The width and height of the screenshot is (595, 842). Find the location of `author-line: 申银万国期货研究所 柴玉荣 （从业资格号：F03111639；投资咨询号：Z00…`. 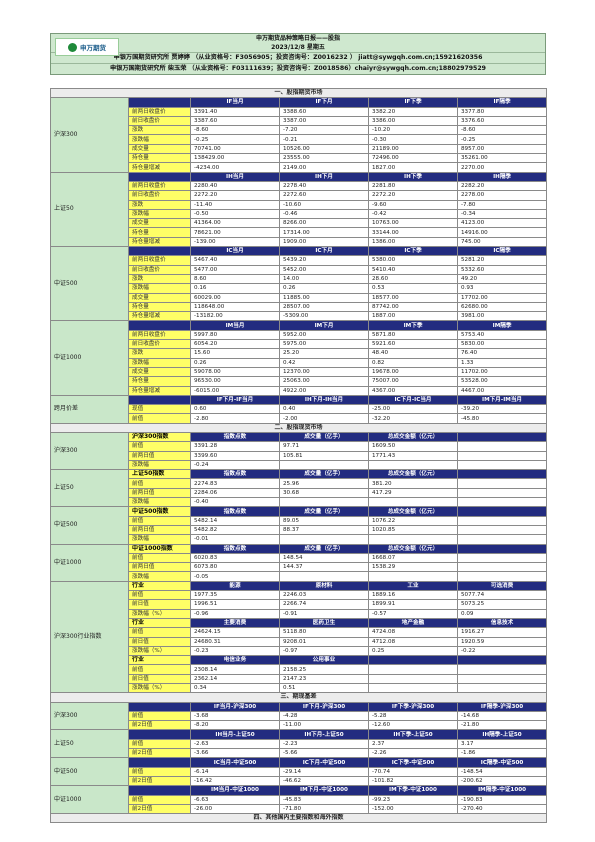

author-line: 申银万国期货研究所 柴玉荣 （从业资格号：F03111639；投资咨询号：Z00… is located at coordinates (298, 68).